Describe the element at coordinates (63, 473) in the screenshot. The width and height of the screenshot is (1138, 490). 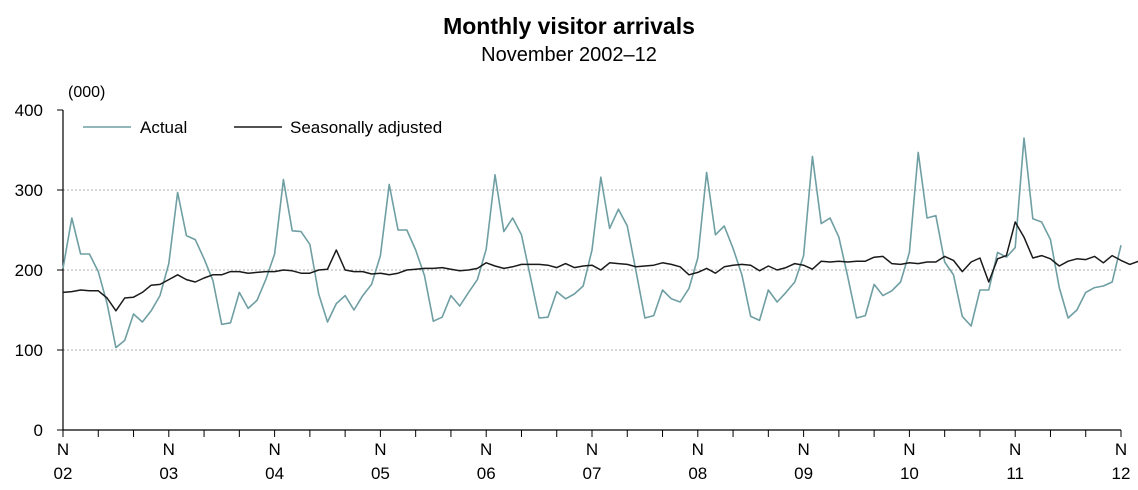
I see `x-tick-year-label: 02` at that location.